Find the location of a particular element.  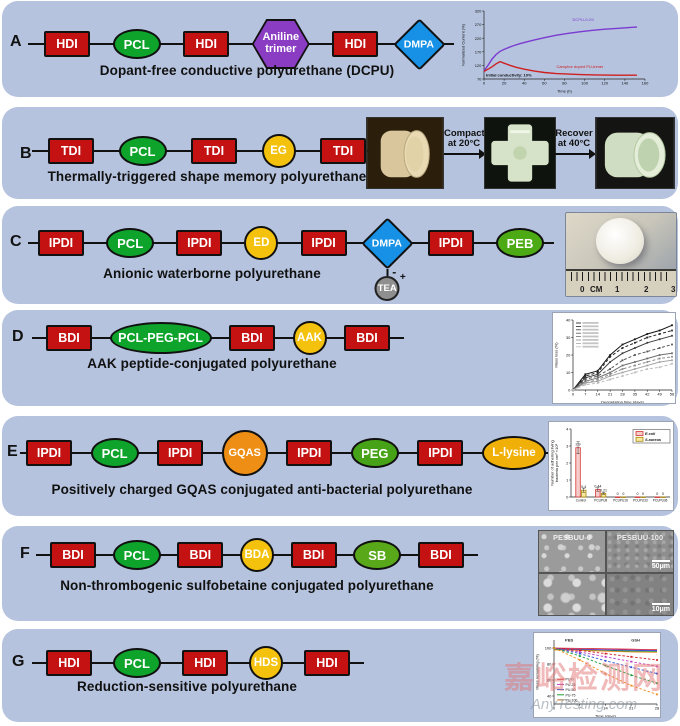

sem-image-grid: PESBUU-0 PESBUU-100 50μm 10μm is located at coordinates (606, 573).